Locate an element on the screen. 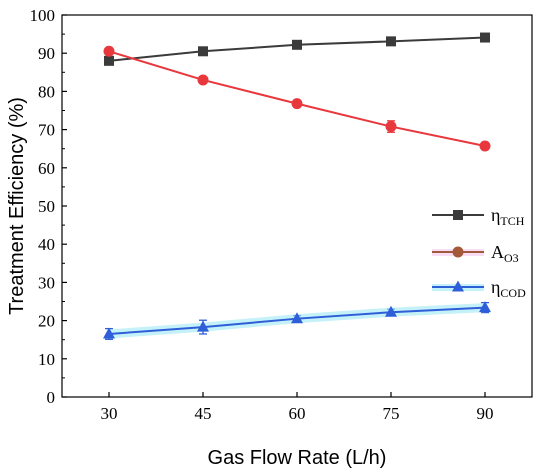  x-tick-label: 45 is located at coordinates (203, 413).